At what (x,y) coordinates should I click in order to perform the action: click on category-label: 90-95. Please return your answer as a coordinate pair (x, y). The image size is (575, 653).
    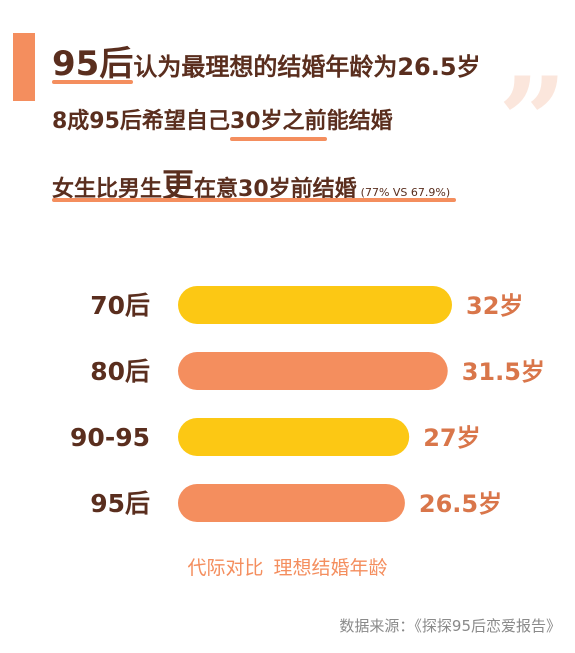
    Looking at the image, I should click on (110, 437).